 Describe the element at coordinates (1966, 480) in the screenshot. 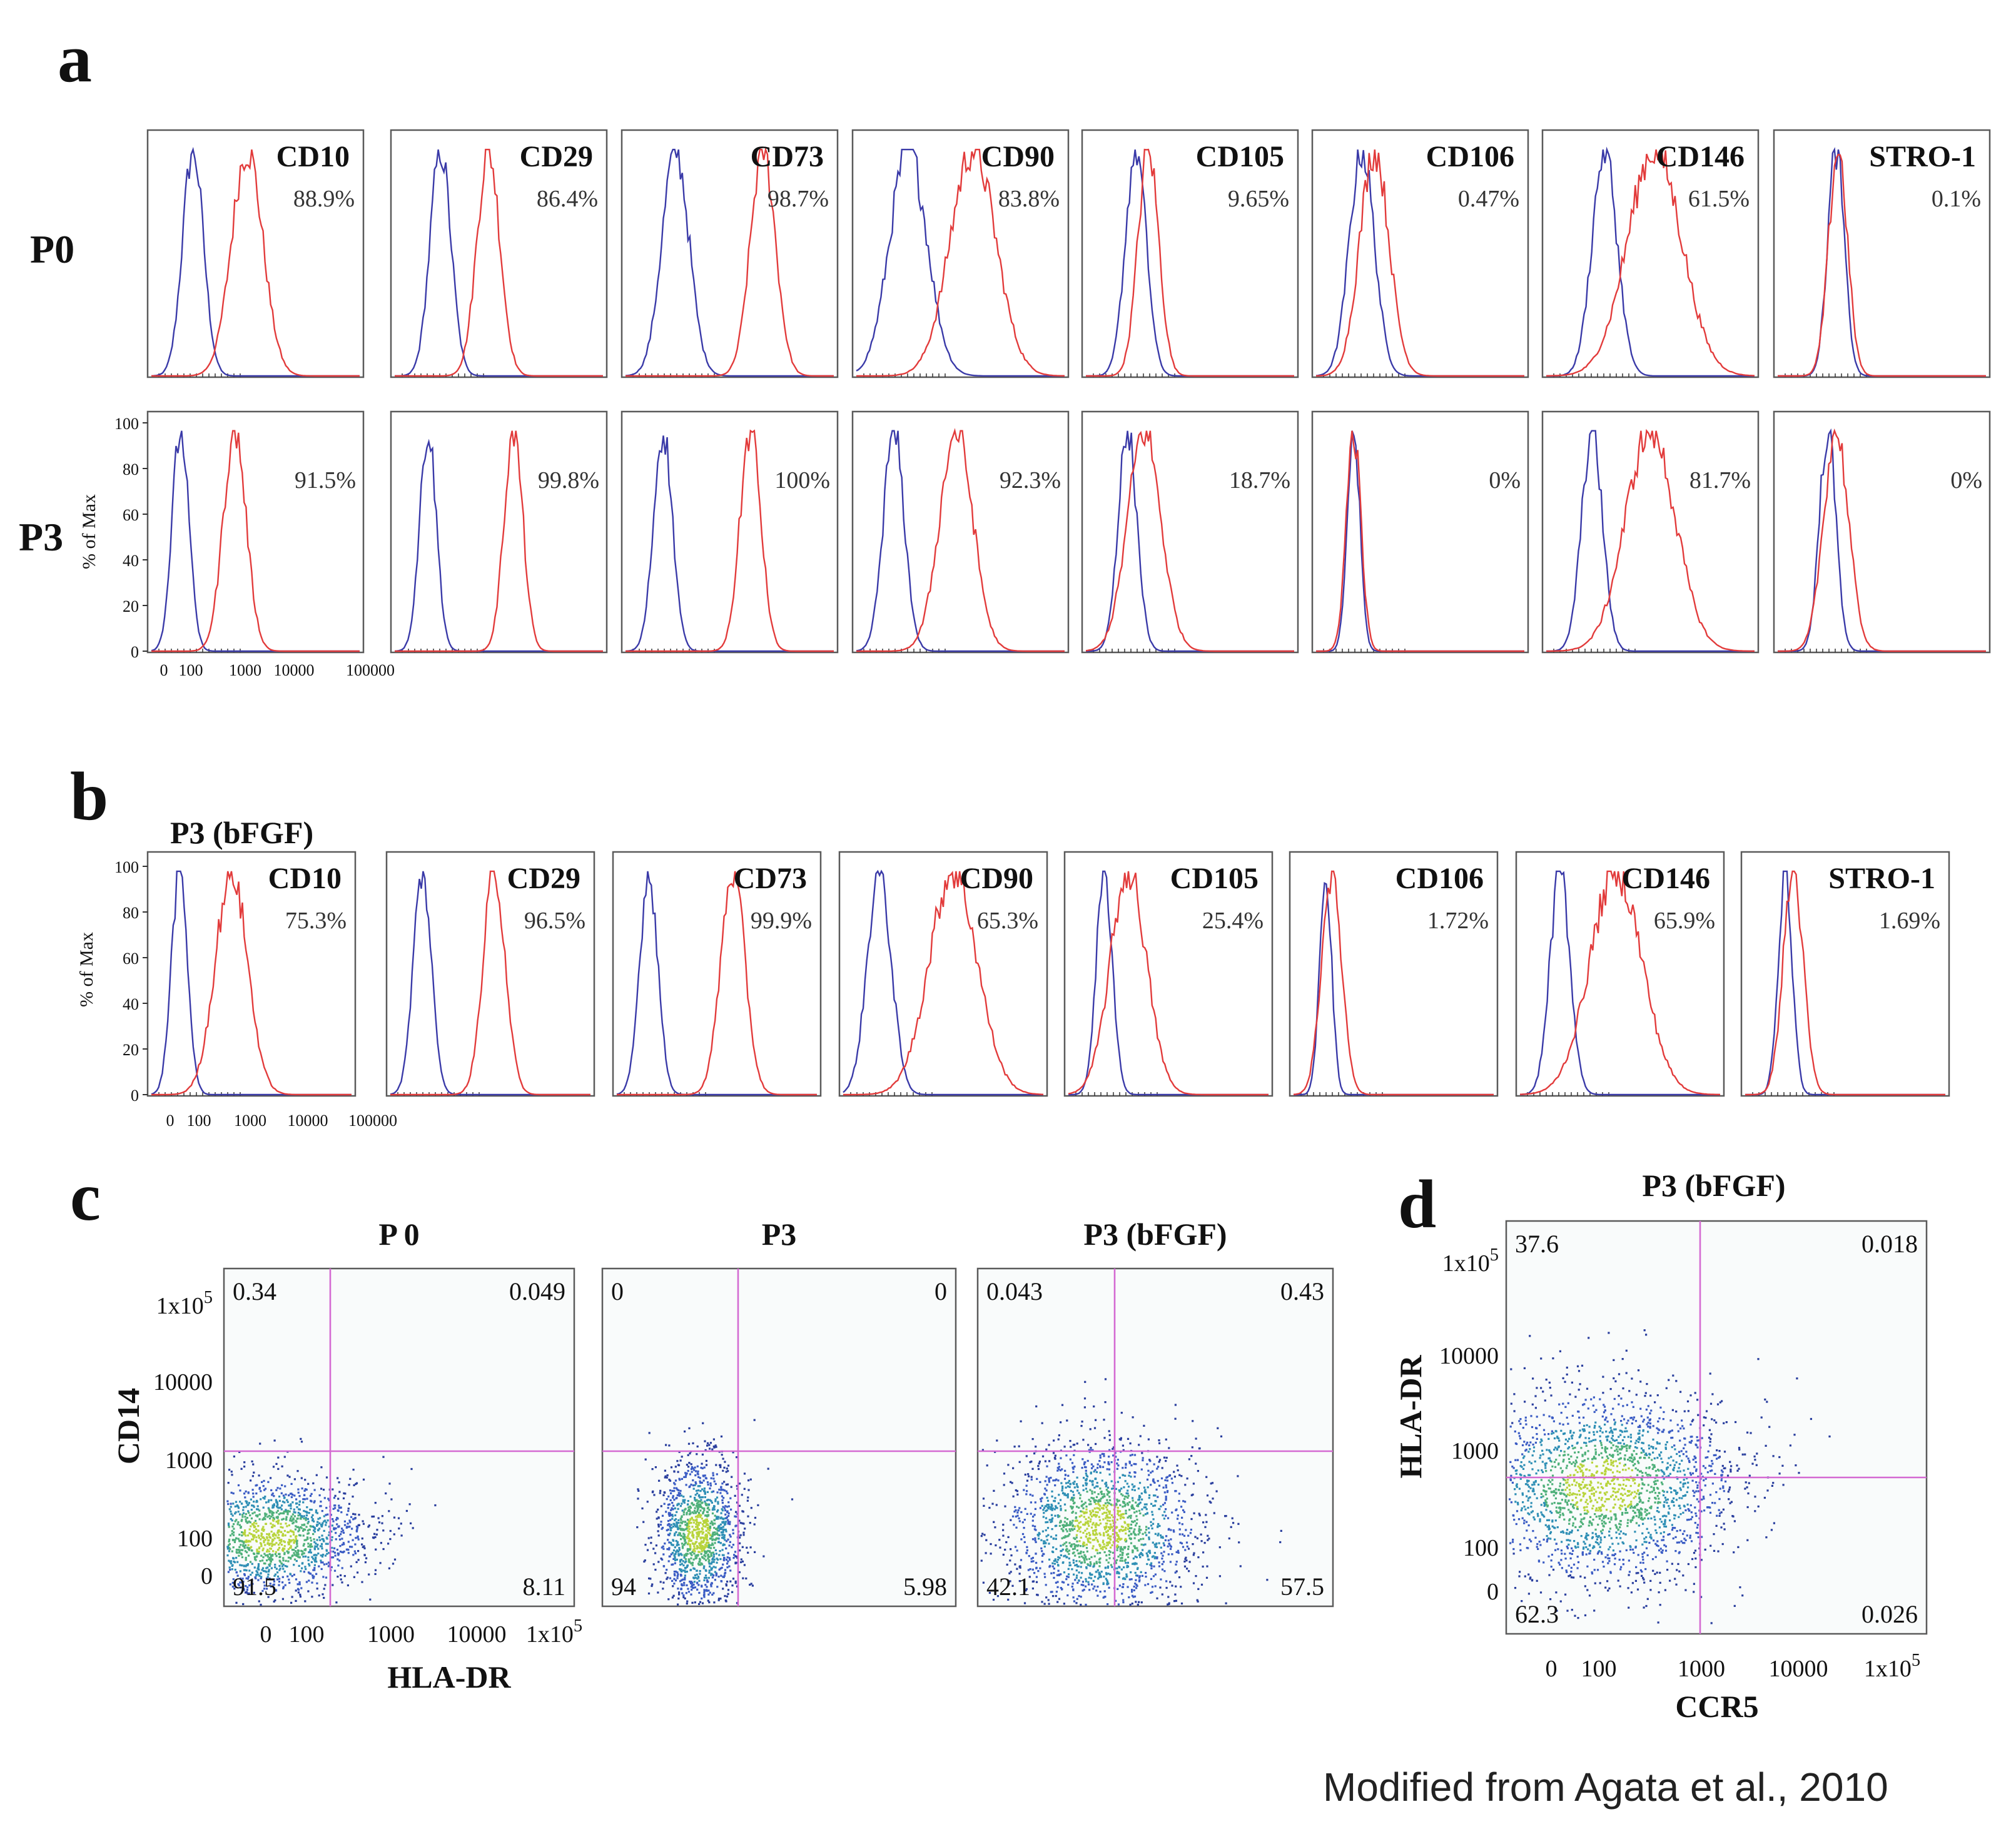

I see `percent-positive-label: 0%` at that location.